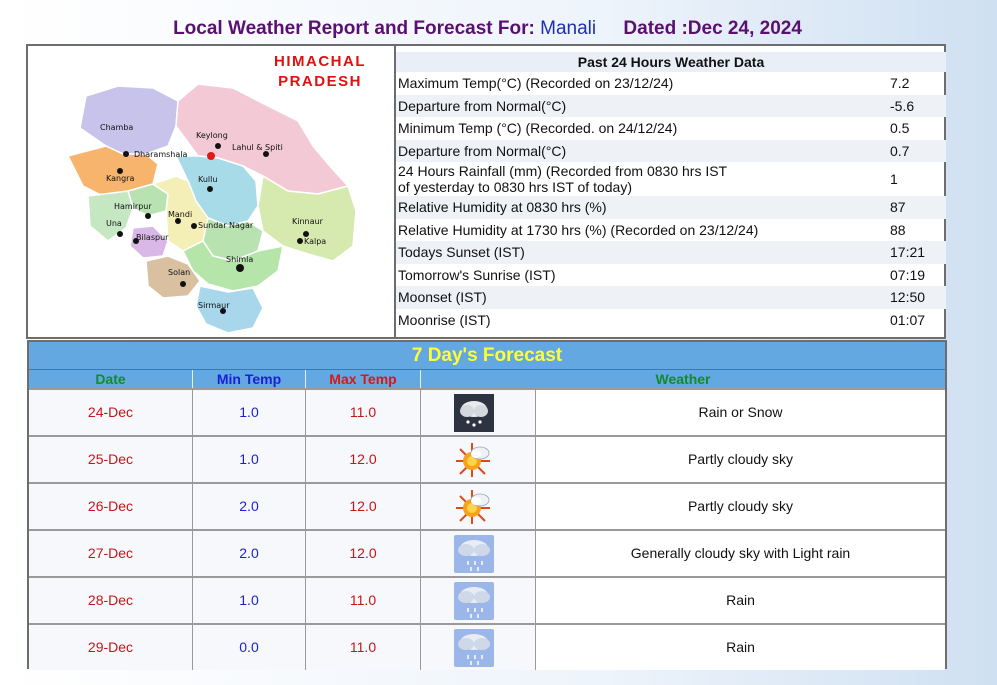 This screenshot has height=685, width=997. I want to click on forecast-date: 29-Dec, so click(111, 647).